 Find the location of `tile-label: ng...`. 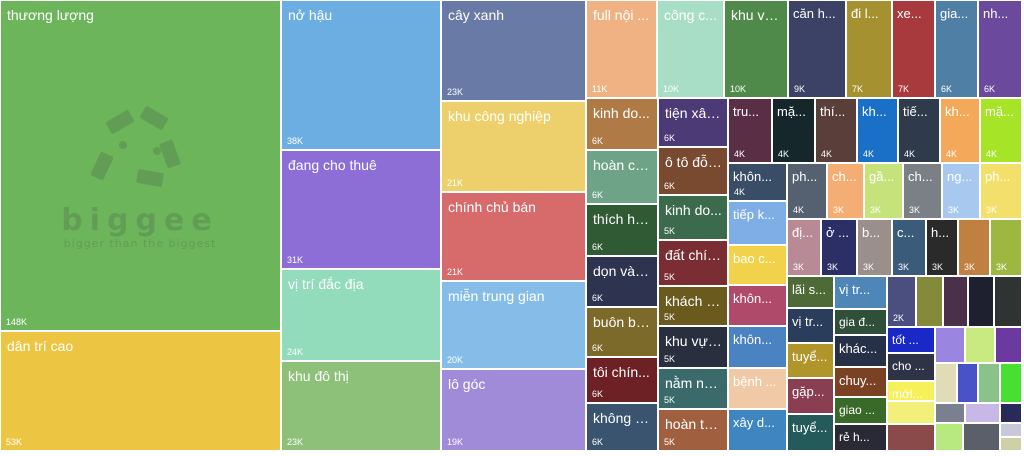

tile-label: ng... is located at coordinates (960, 176).